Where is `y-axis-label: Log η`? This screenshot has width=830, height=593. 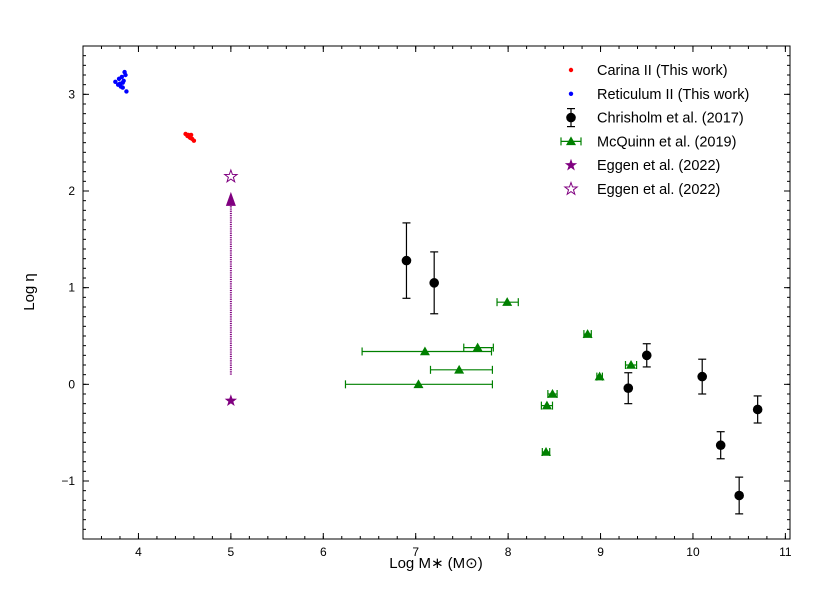
y-axis-label: Log η is located at coordinates (29, 292).